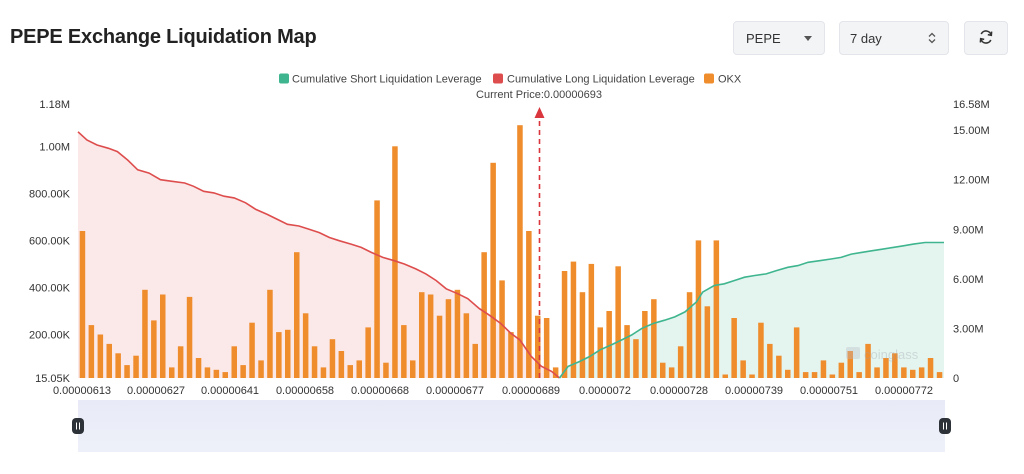 Image resolution: width=1024 pixels, height=474 pixels. Describe the element at coordinates (498, 78) in the screenshot. I see `legend-swatch-long` at that location.